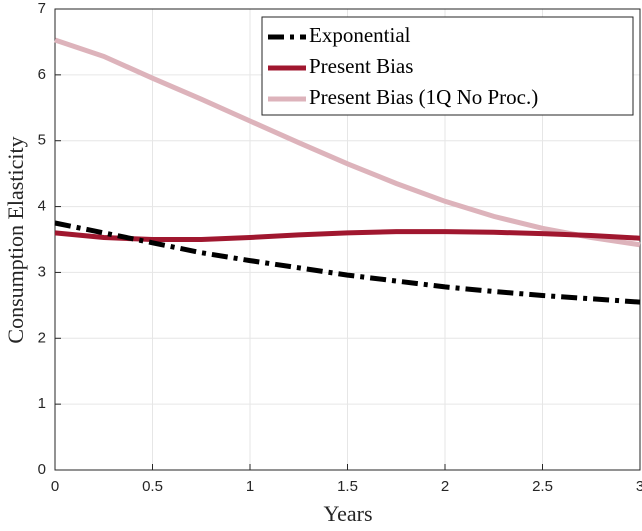  Describe the element at coordinates (42, 469) in the screenshot. I see `y-tick-label: 0` at that location.